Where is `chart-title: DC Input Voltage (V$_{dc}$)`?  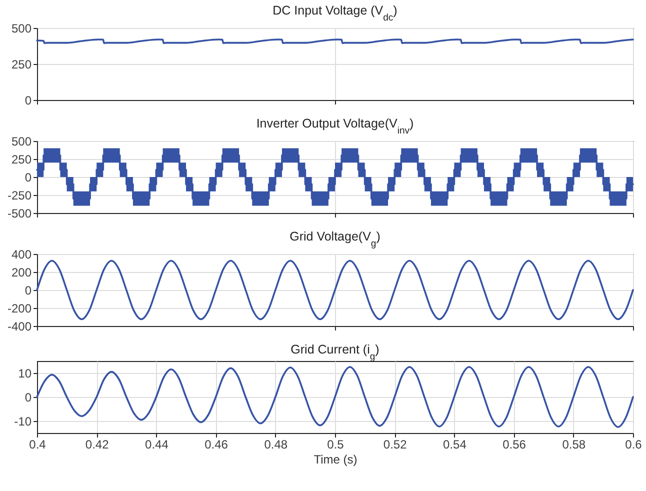 chart-title: DC Input Voltage (V$_{dc}$) is located at coordinates (335, 13).